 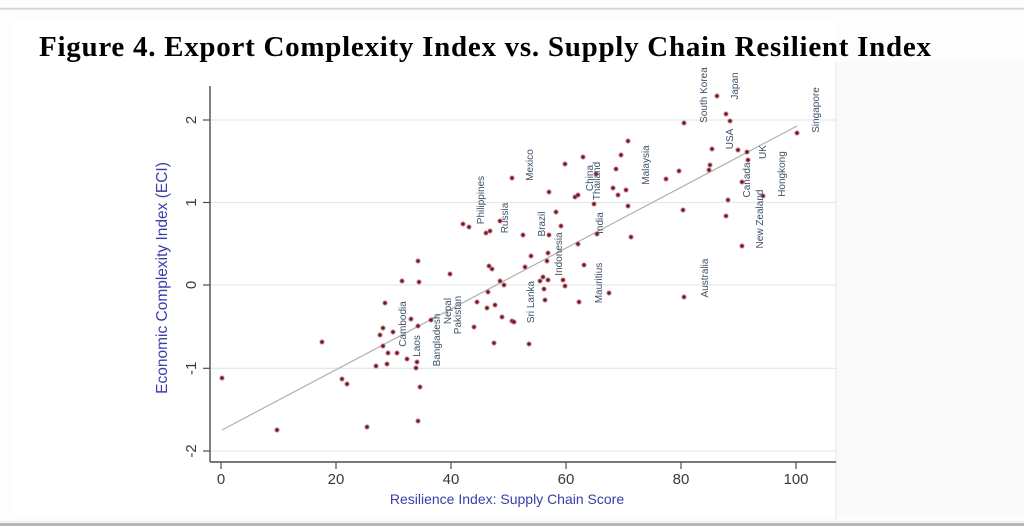 What do you see at coordinates (191, 120) in the screenshot?
I see `svg-text: 2` at bounding box center [191, 120].